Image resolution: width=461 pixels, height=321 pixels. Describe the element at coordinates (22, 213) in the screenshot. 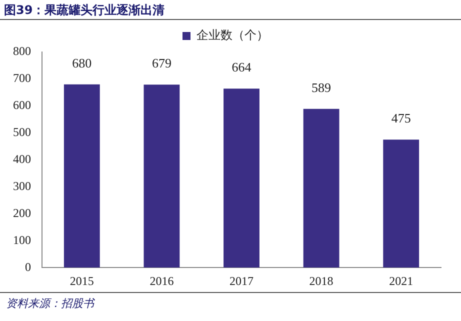

I see `y-tick-label: 200` at that location.